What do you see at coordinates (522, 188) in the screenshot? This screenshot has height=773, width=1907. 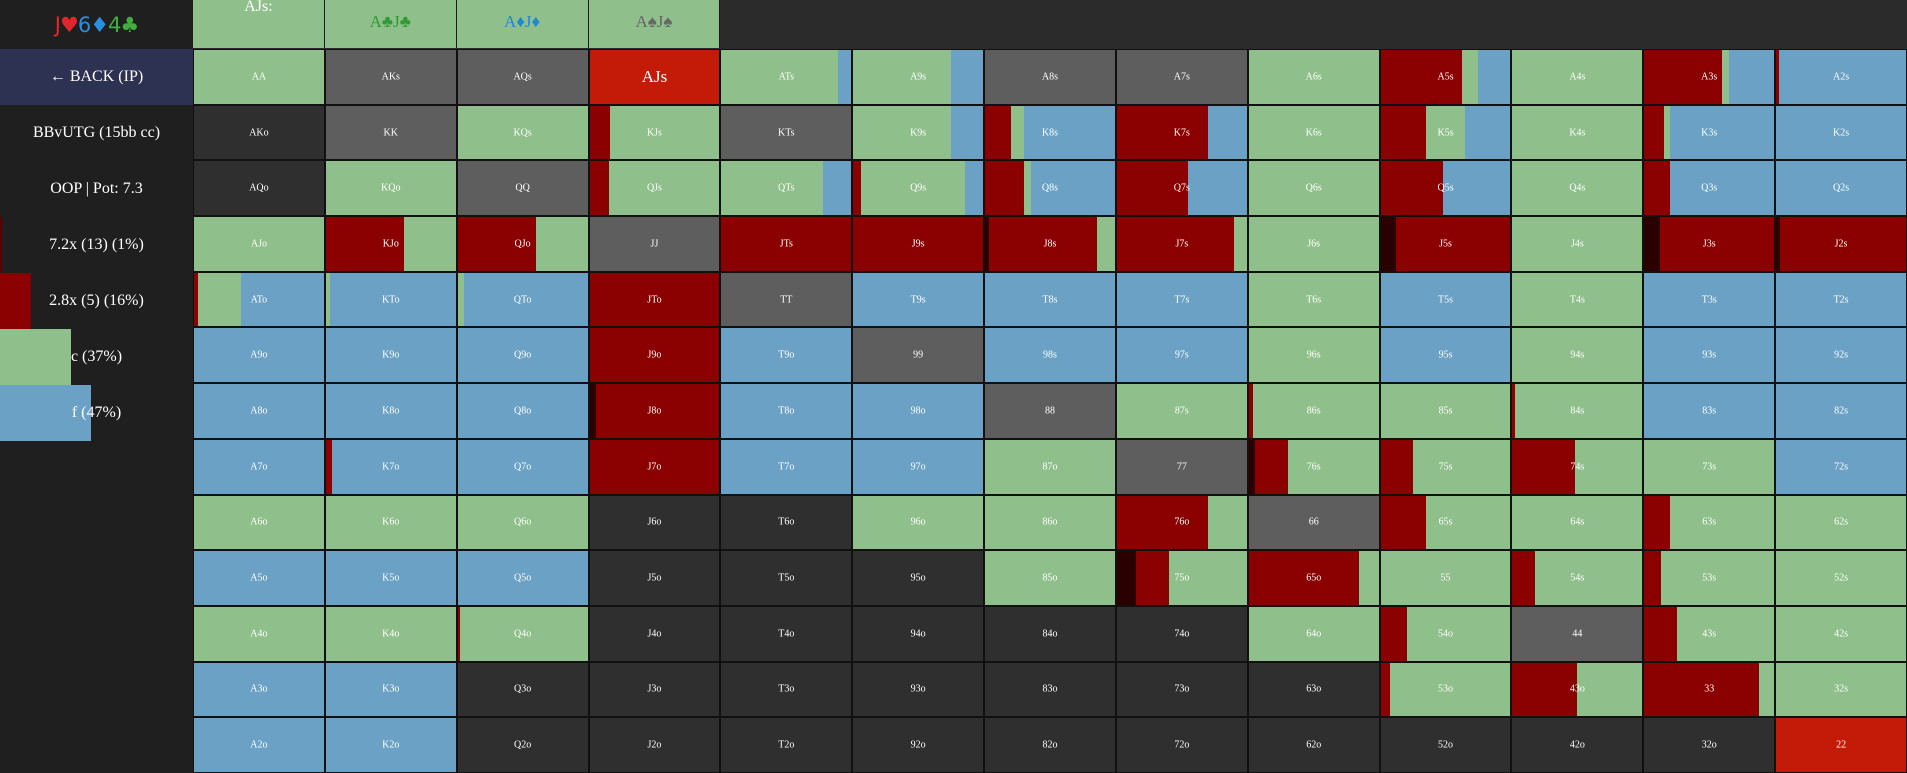 I see `hand-cell: QQ` at bounding box center [522, 188].